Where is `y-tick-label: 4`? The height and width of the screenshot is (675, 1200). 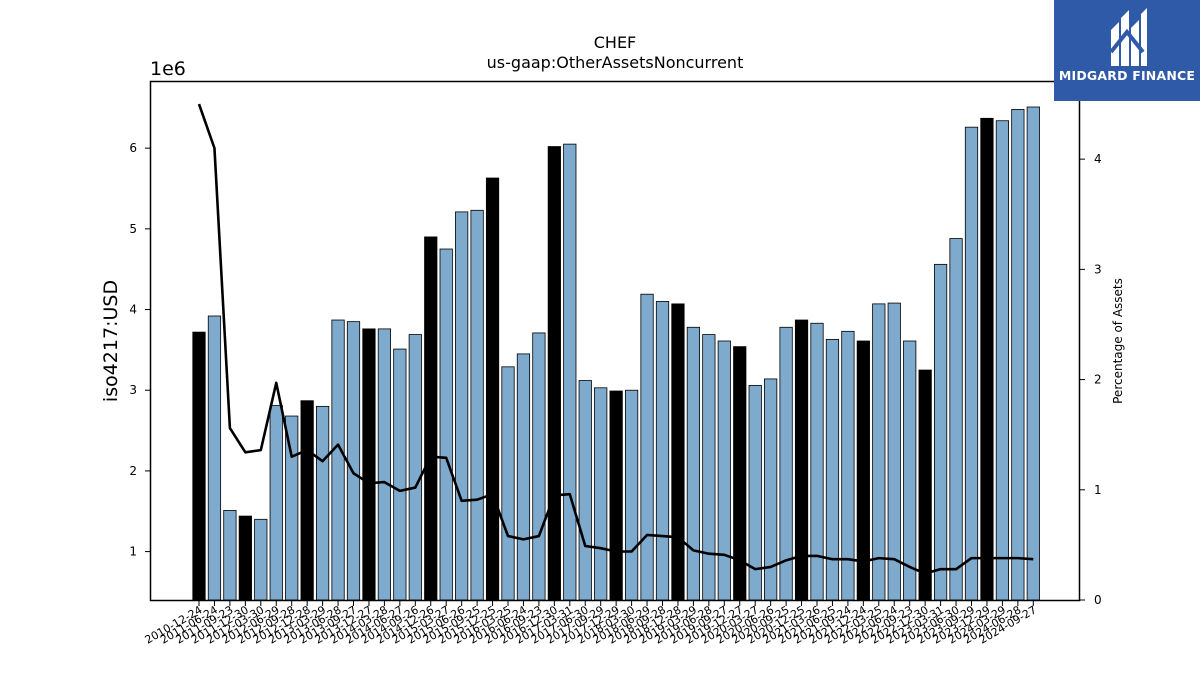
y-tick-label: 4 is located at coordinates (133, 310).